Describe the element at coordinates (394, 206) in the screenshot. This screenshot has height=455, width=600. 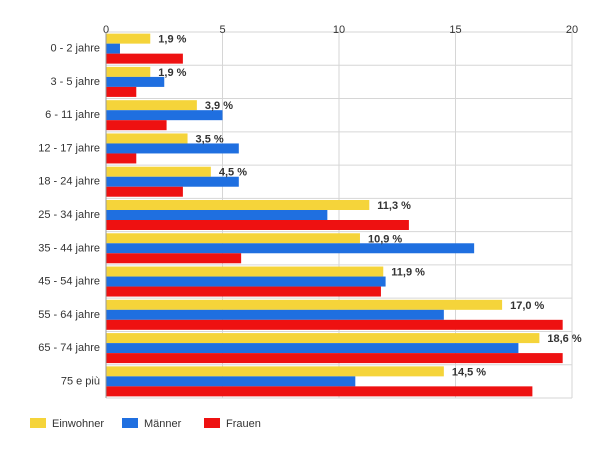
I see `data-label: 11,3 %` at that location.